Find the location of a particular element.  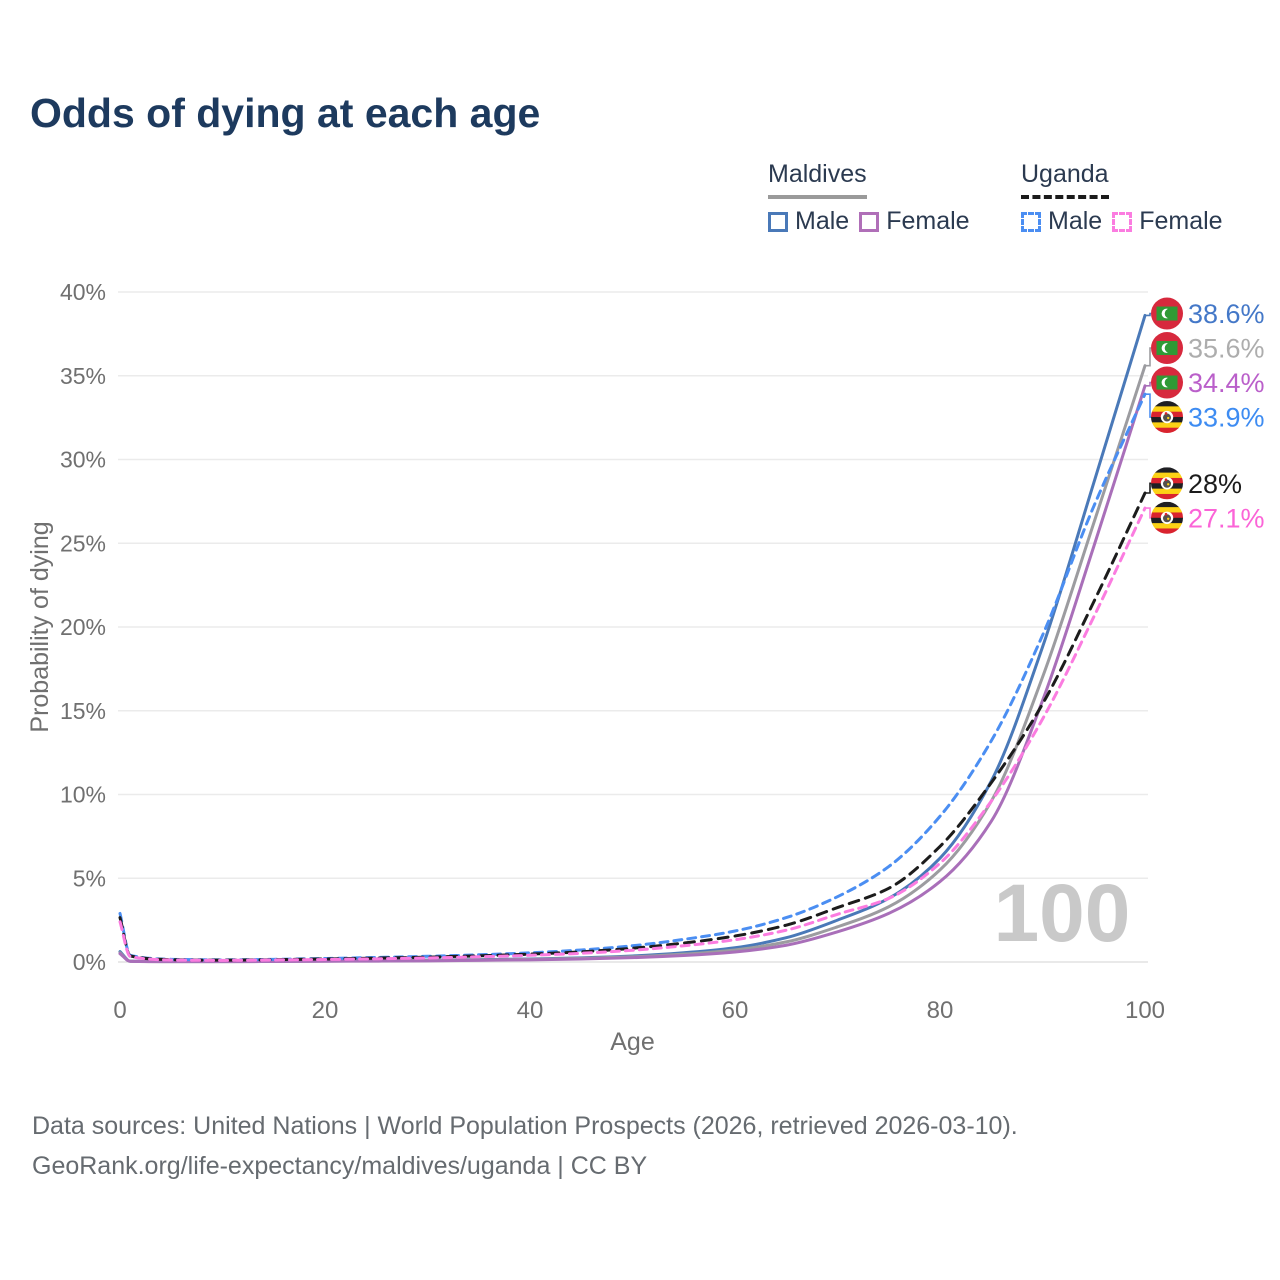

x-axis-title: Age is located at coordinates (632, 1042).